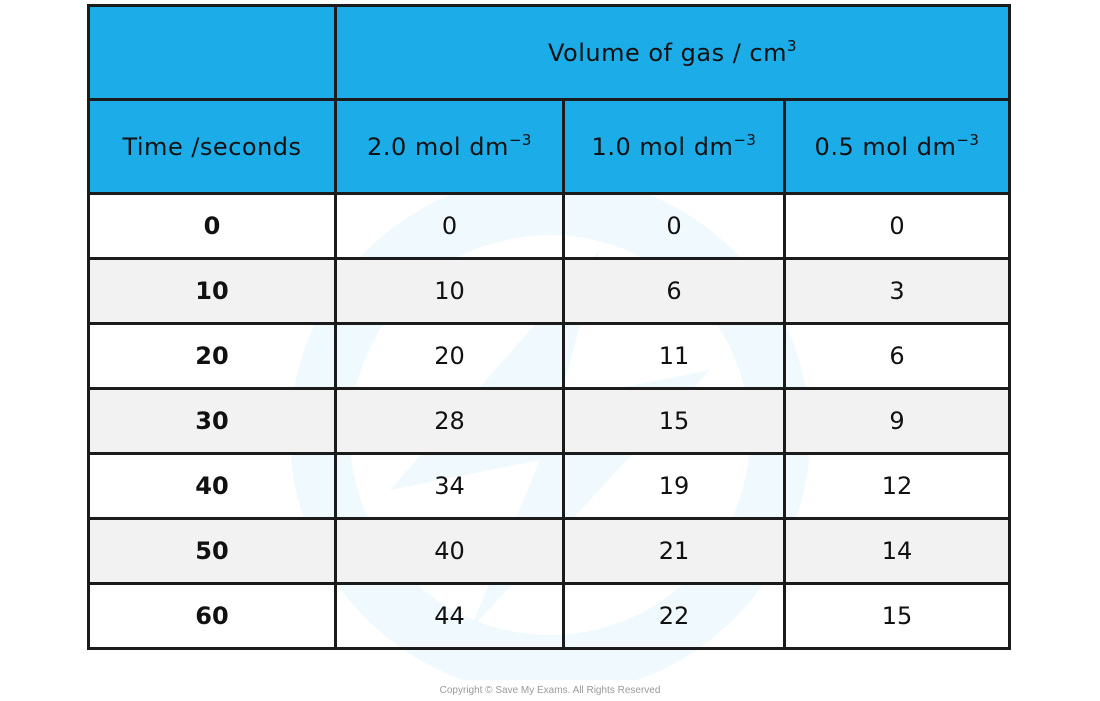 Image resolution: width=1100 pixels, height=701 pixels. I want to click on volume-cell: 44, so click(449, 616).